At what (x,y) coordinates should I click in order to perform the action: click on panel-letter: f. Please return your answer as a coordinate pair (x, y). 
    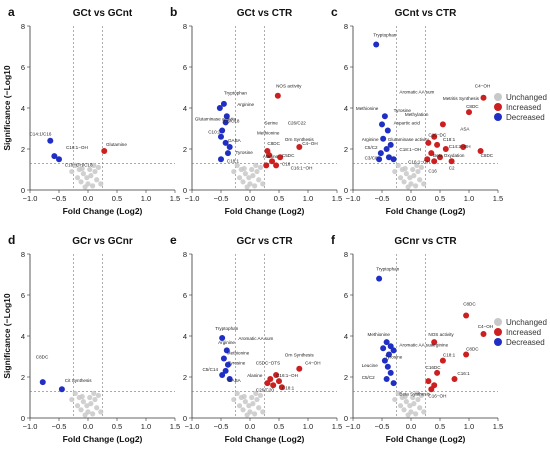
    Looking at the image, I should click on (333, 240).